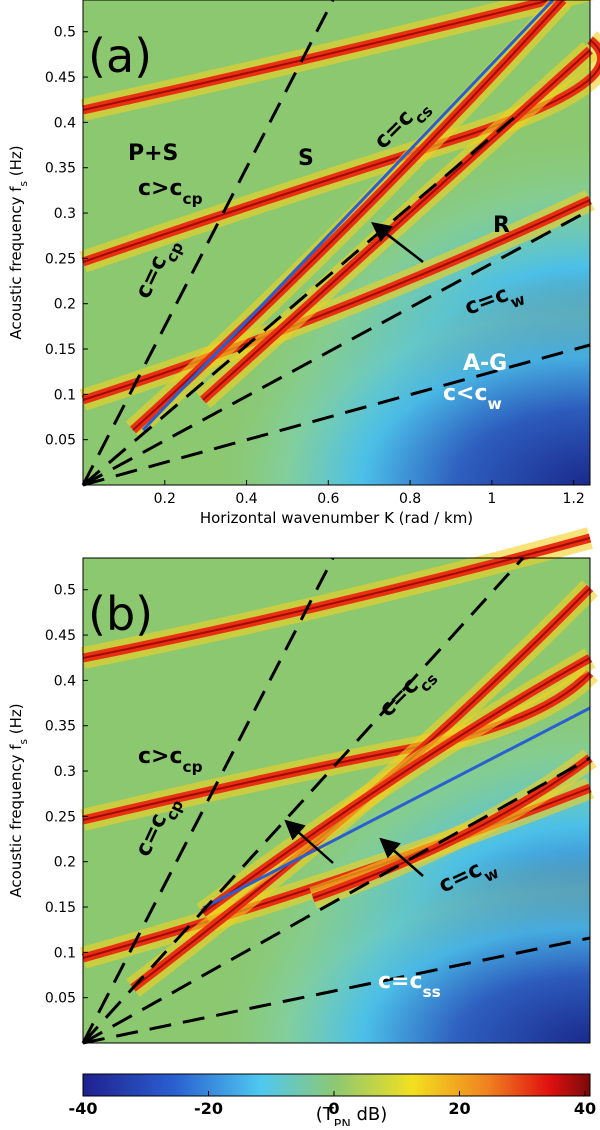 The width and height of the screenshot is (600, 1130). I want to click on panel-label: (b), so click(120, 614).